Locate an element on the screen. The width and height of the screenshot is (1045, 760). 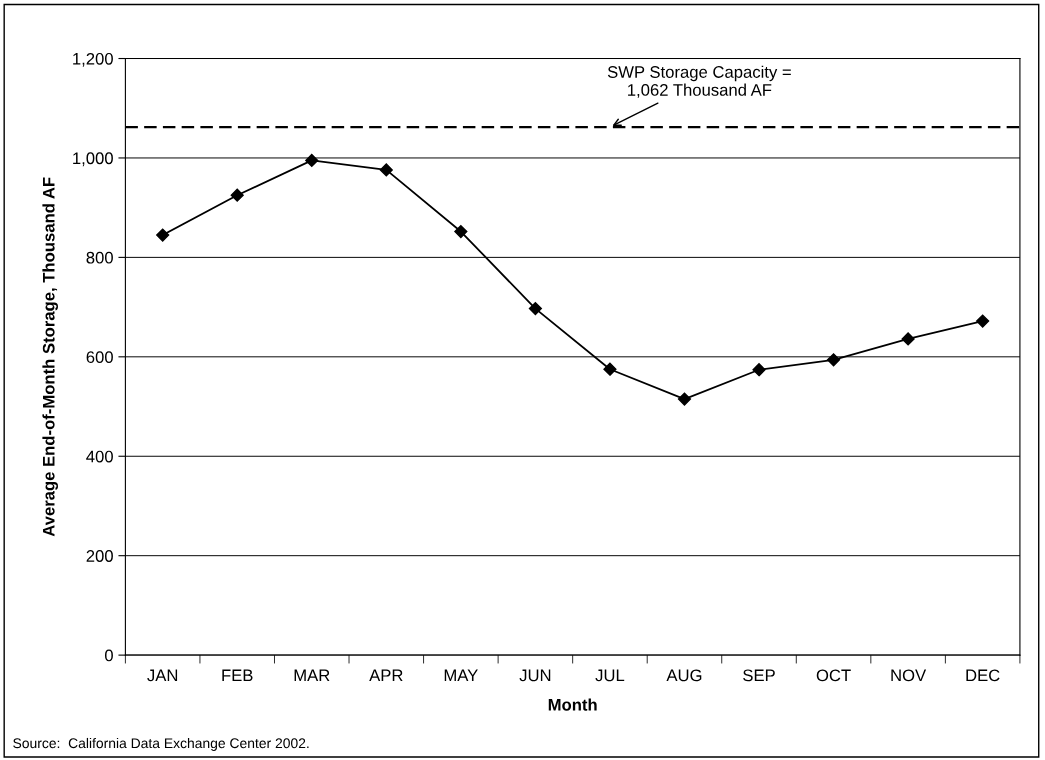
y-tick-label: 600 is located at coordinates (99, 357).